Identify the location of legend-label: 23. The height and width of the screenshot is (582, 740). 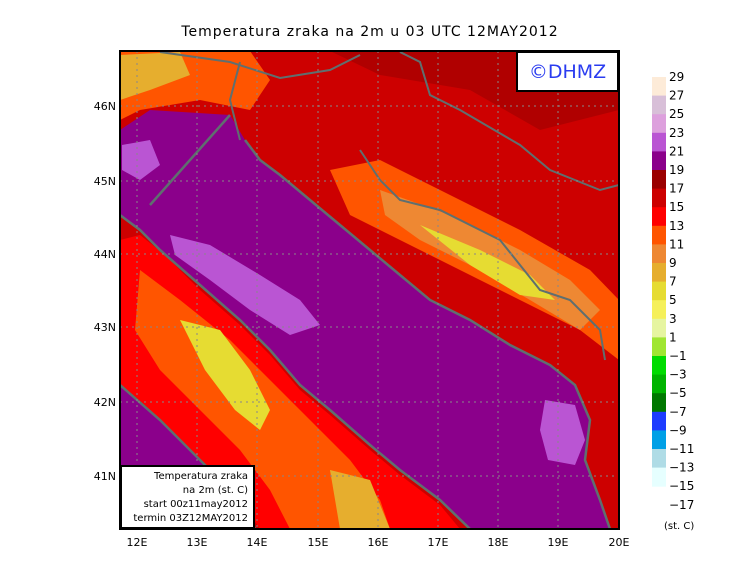
(676, 133).